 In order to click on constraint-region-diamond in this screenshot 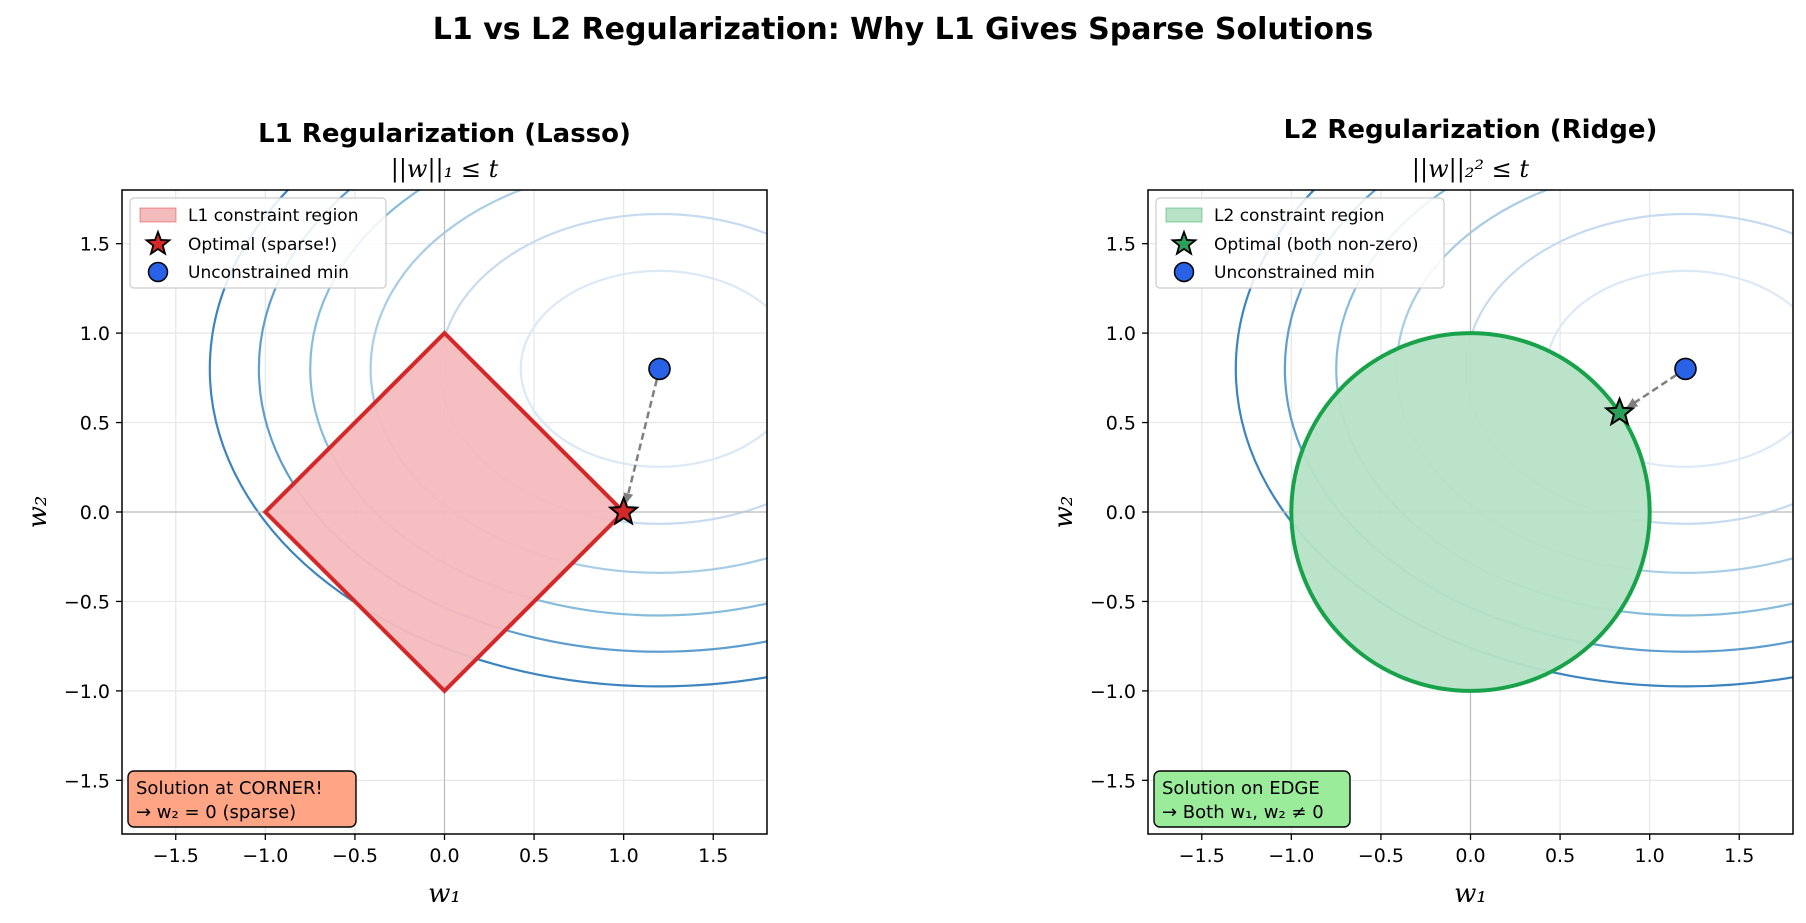, I will do `click(444, 512)`.